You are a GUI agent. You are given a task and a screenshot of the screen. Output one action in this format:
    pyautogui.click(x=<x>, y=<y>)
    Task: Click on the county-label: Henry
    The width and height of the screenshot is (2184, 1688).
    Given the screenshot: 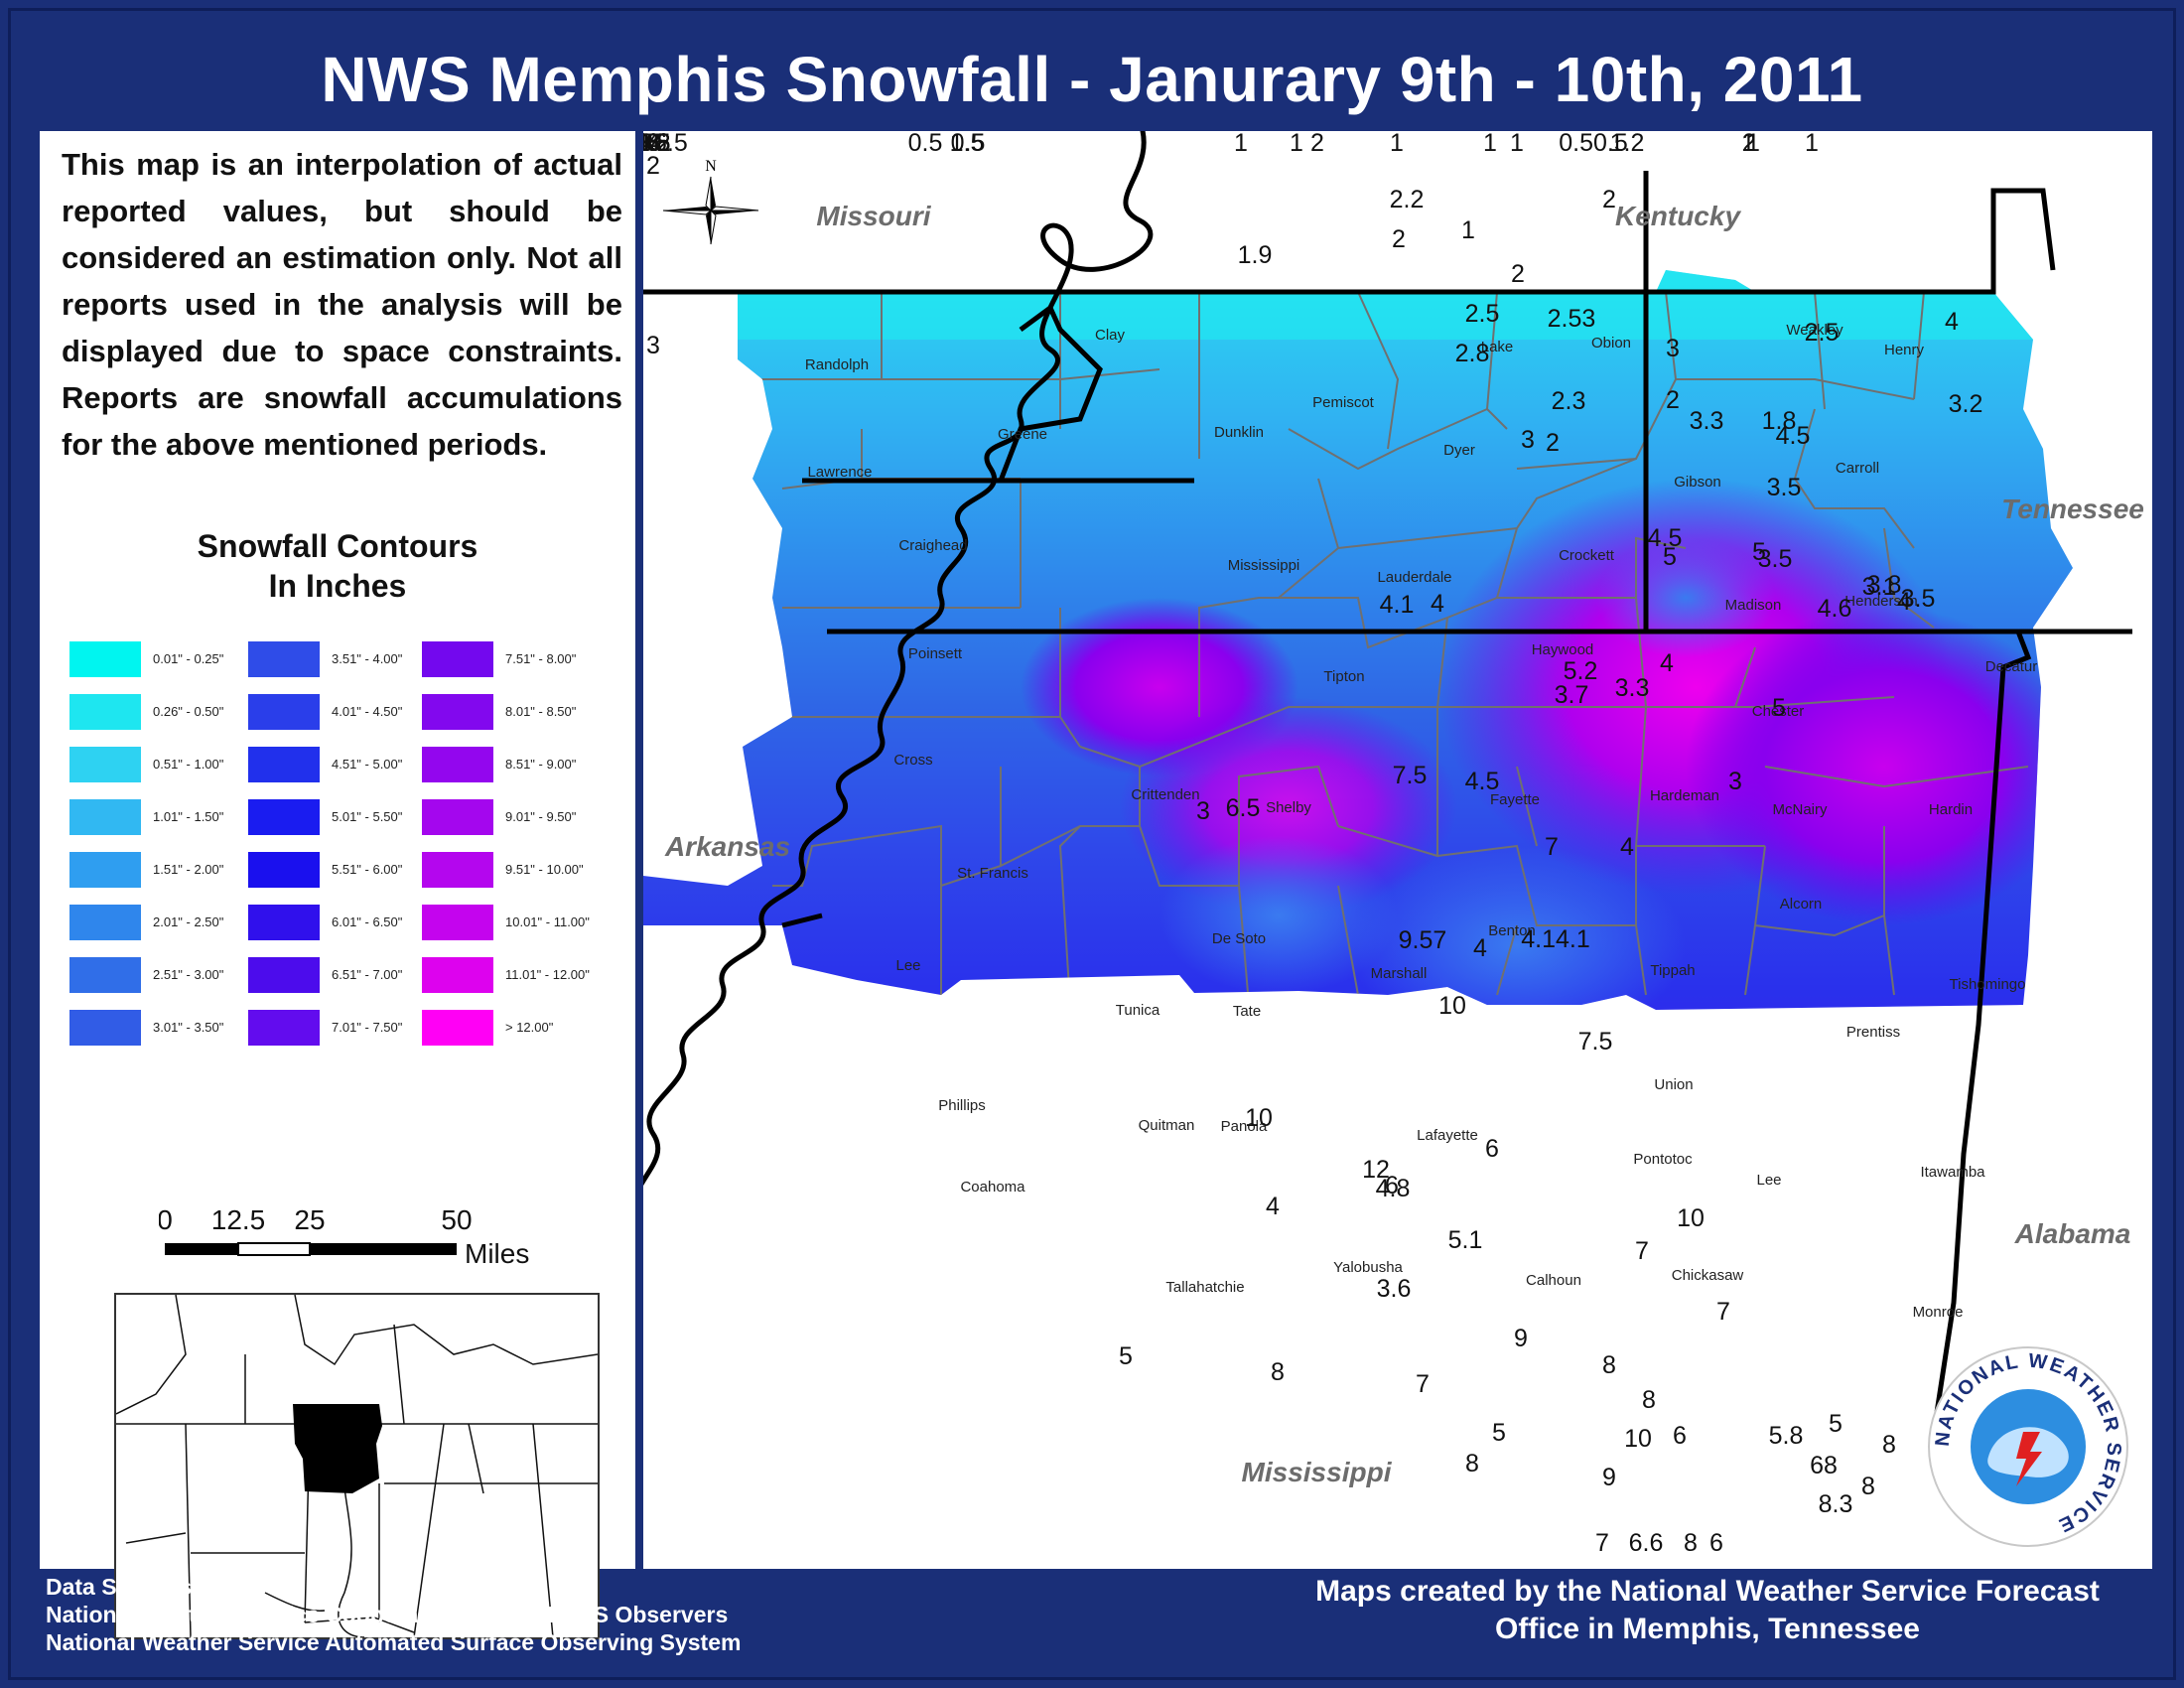 What is the action you would take?
    pyautogui.click(x=1904, y=350)
    